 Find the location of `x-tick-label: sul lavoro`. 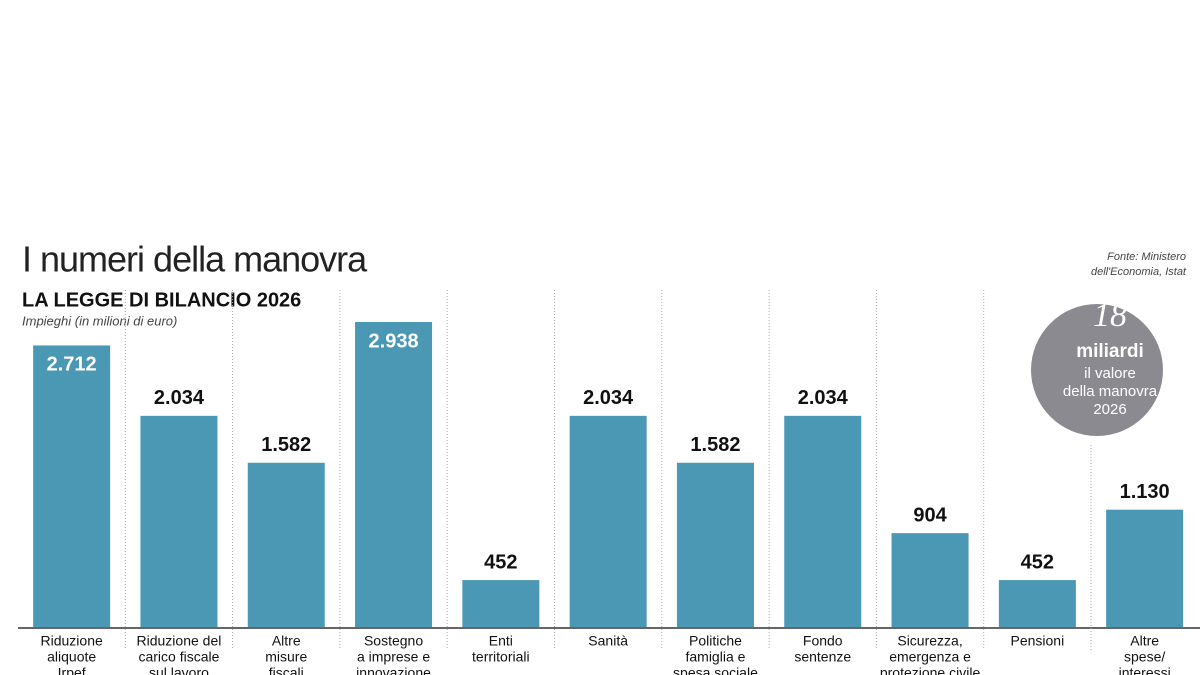

x-tick-label: sul lavoro is located at coordinates (179, 670).